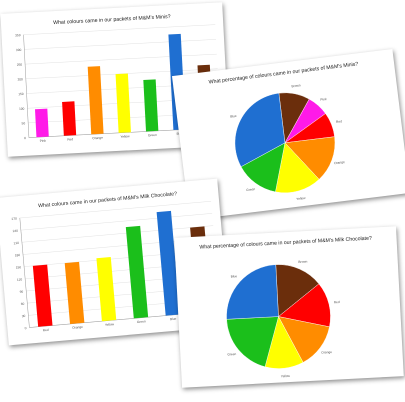 This screenshot has width=405, height=402. I want to click on y-tick-label: 120, so click(20, 279).